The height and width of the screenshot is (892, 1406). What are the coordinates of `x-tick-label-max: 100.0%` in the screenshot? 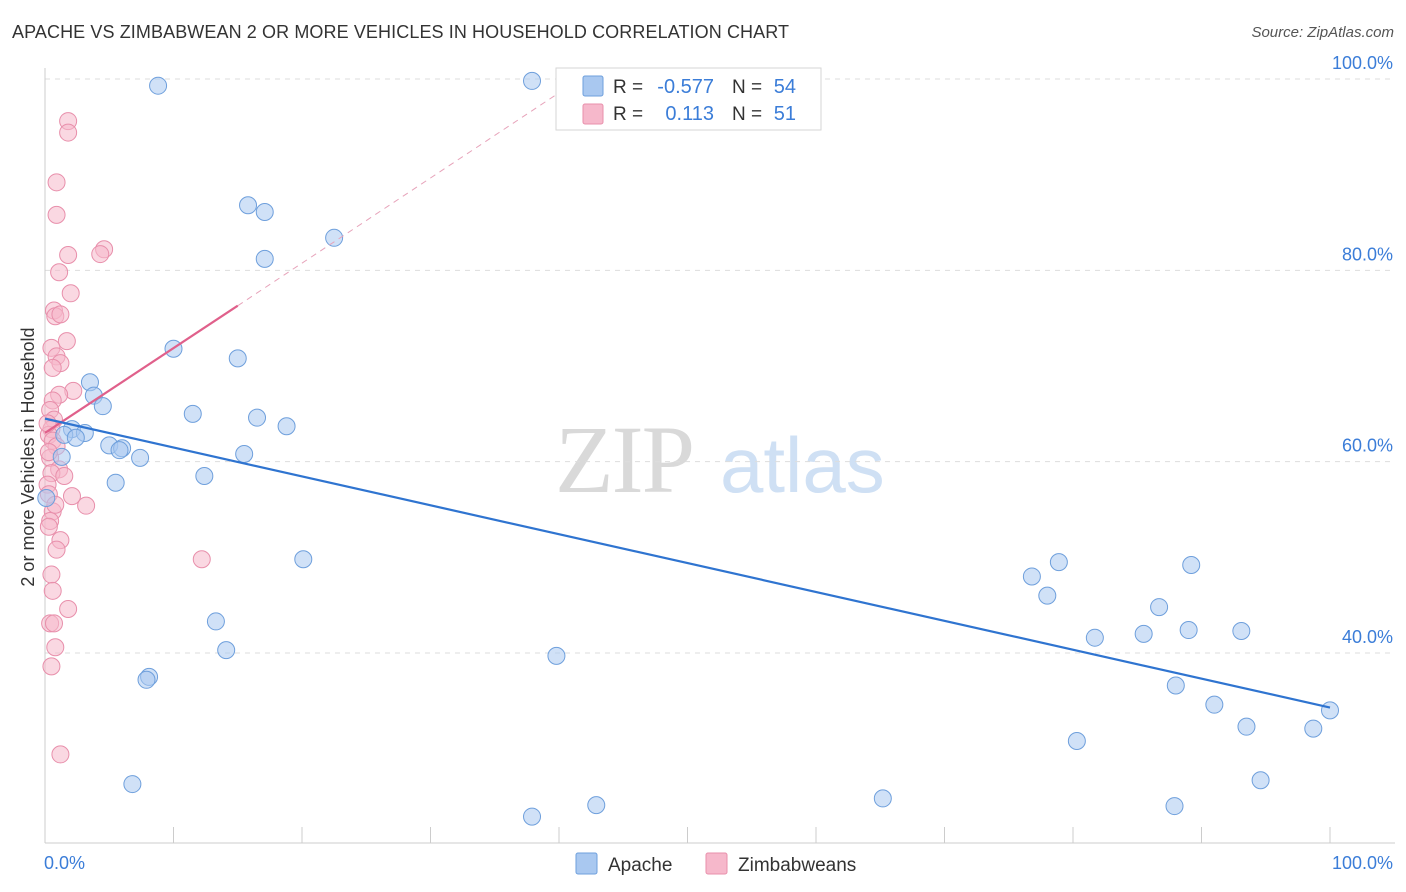 It's located at (1362, 863).